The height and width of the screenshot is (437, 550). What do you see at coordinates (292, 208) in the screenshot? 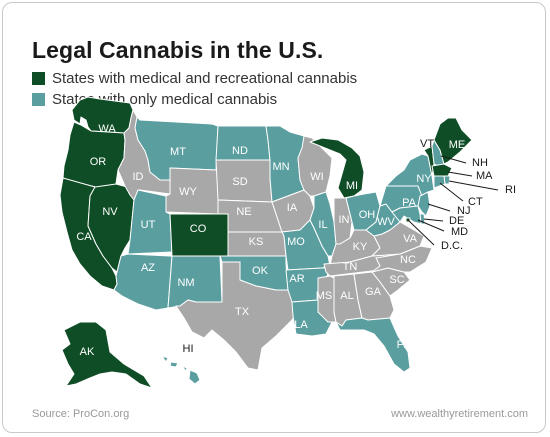
I see `state-label-ia: IA` at bounding box center [292, 208].